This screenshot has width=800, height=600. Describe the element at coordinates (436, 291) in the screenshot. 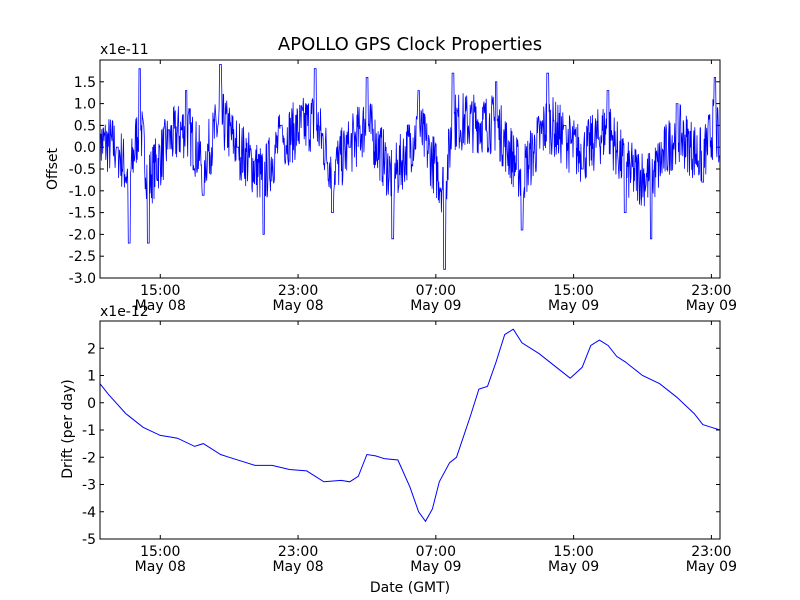

I see `offset-xtick-time: 07:00` at that location.